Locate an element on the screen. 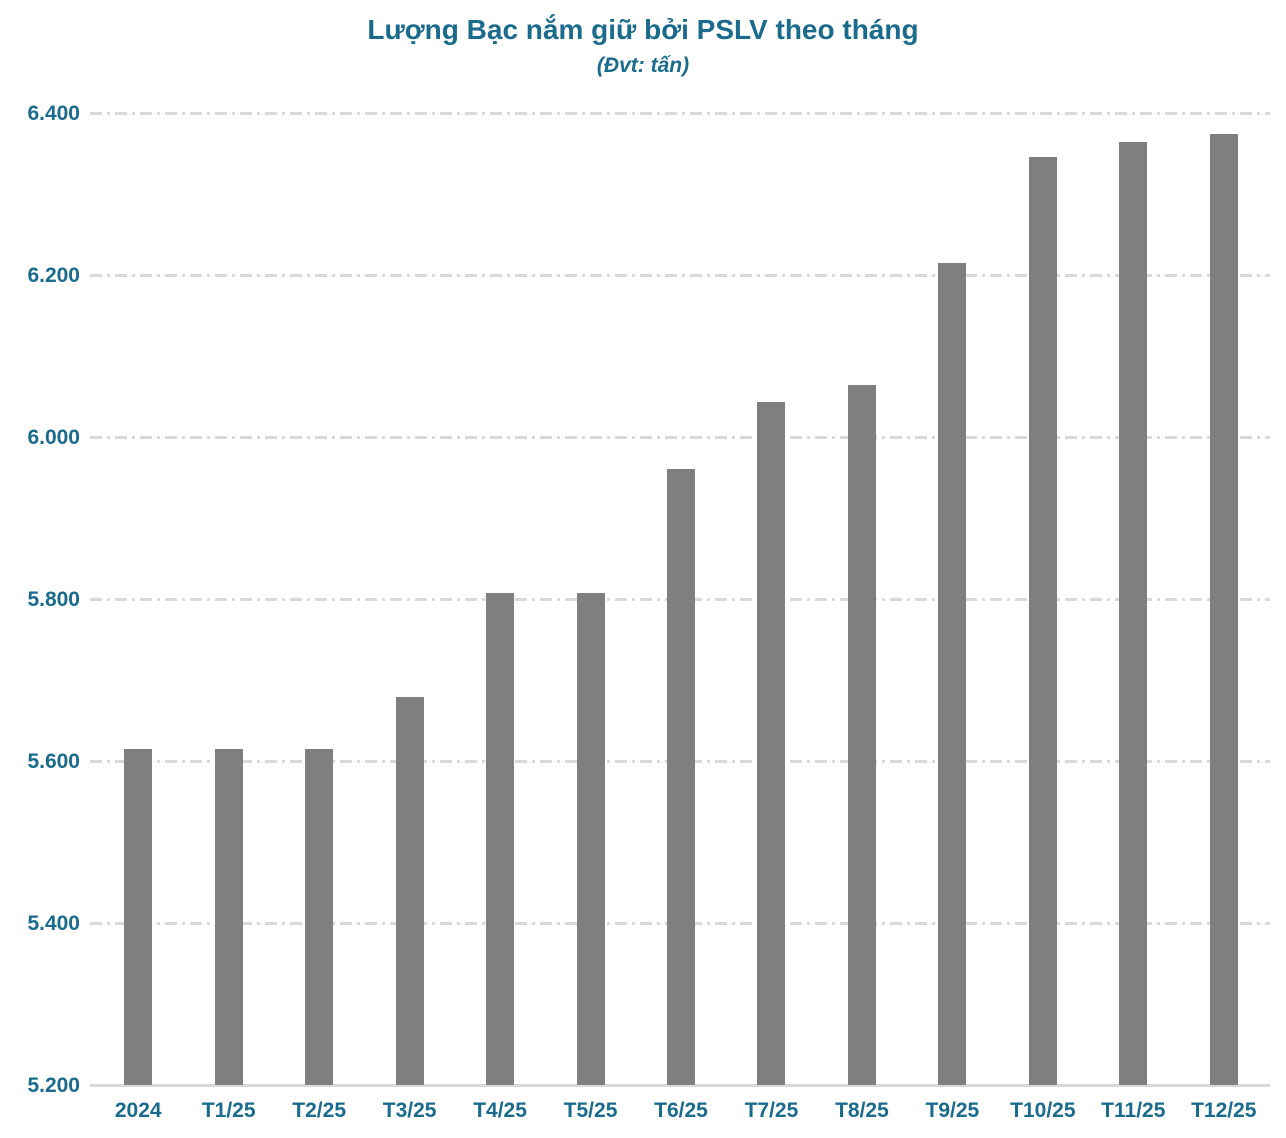 This screenshot has height=1138, width=1286. bar-T3/25 is located at coordinates (409, 891).